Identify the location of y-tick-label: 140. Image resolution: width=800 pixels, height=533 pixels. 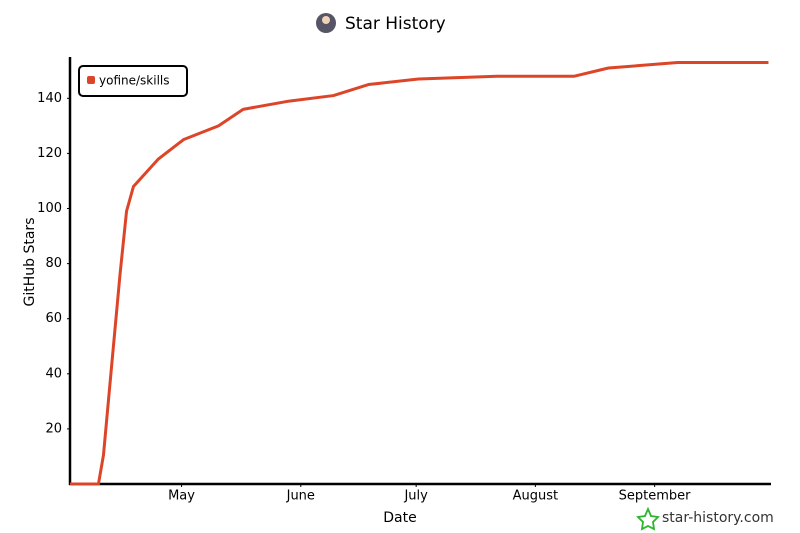
(49, 98).